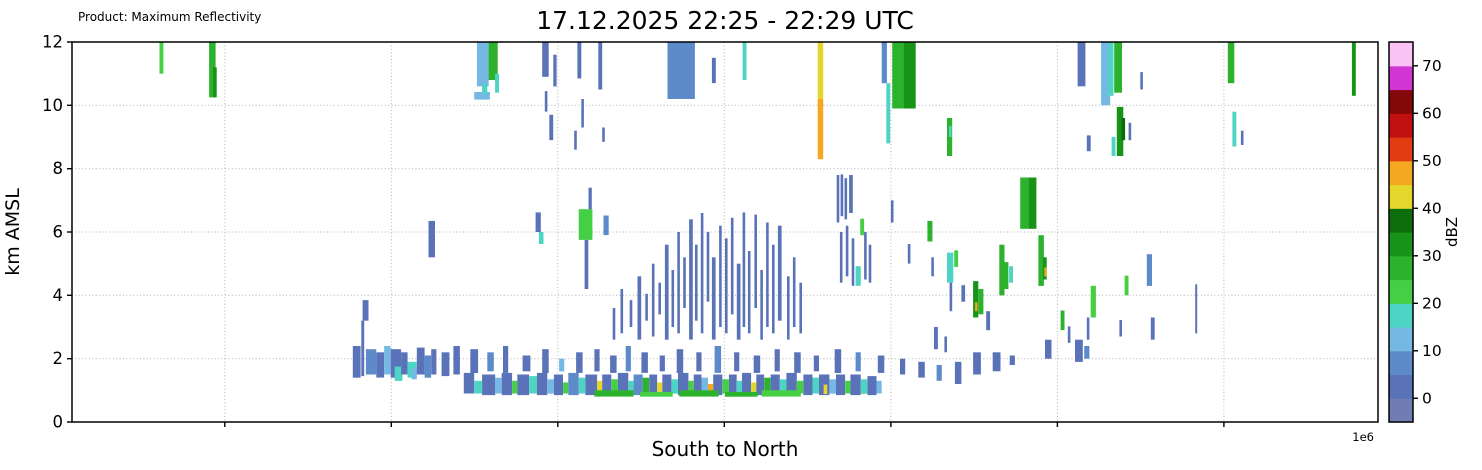 The width and height of the screenshot is (1482, 470). I want to click on chart-title: 17.12.2025 22:25 - 22:29 UTC, so click(725, 20).